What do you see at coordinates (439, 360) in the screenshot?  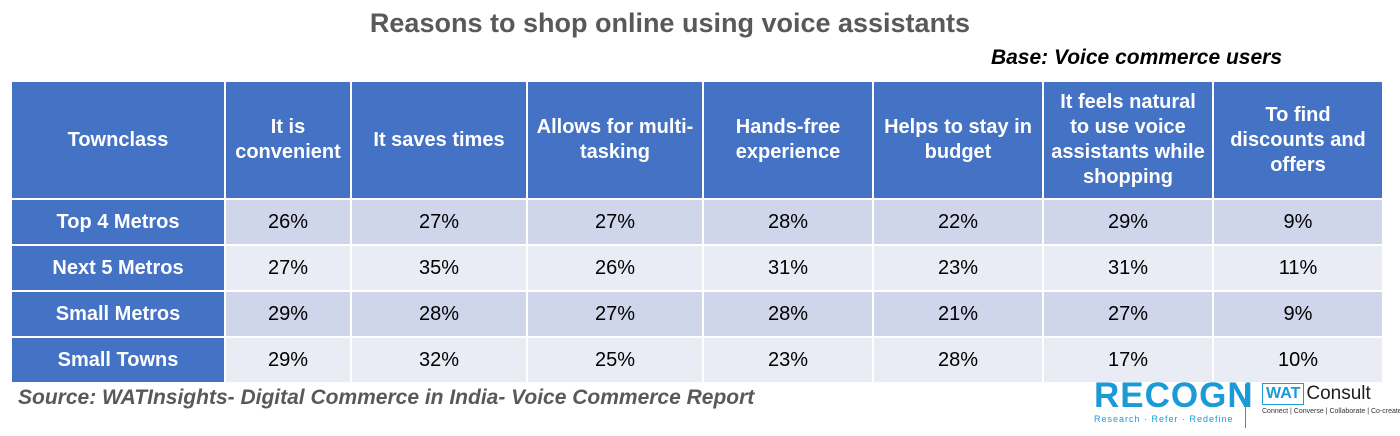 I see `table-cell: 32%` at bounding box center [439, 360].